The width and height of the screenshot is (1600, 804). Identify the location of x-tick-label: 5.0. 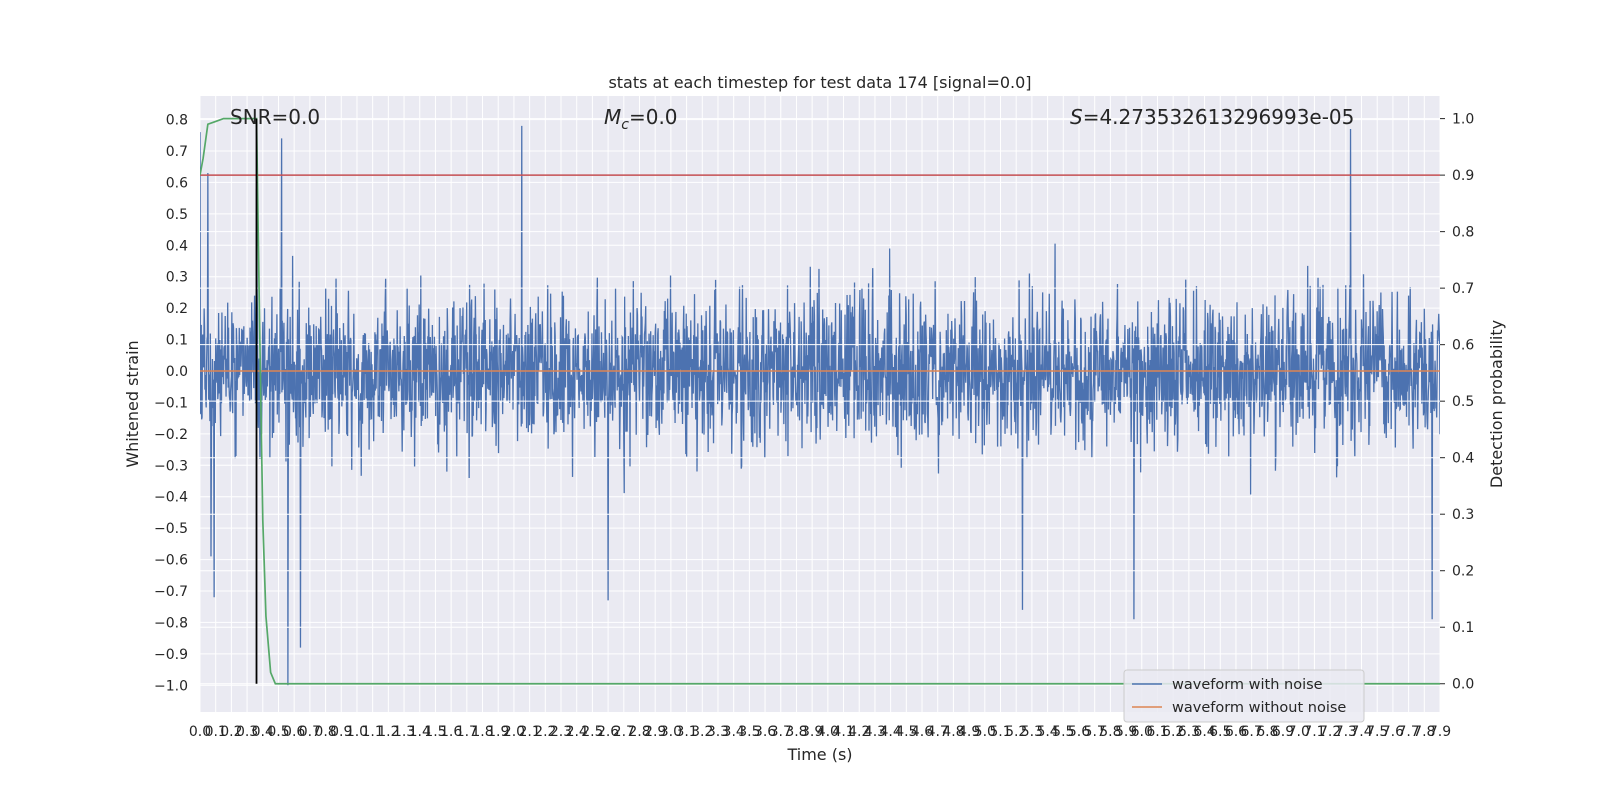
(985, 732).